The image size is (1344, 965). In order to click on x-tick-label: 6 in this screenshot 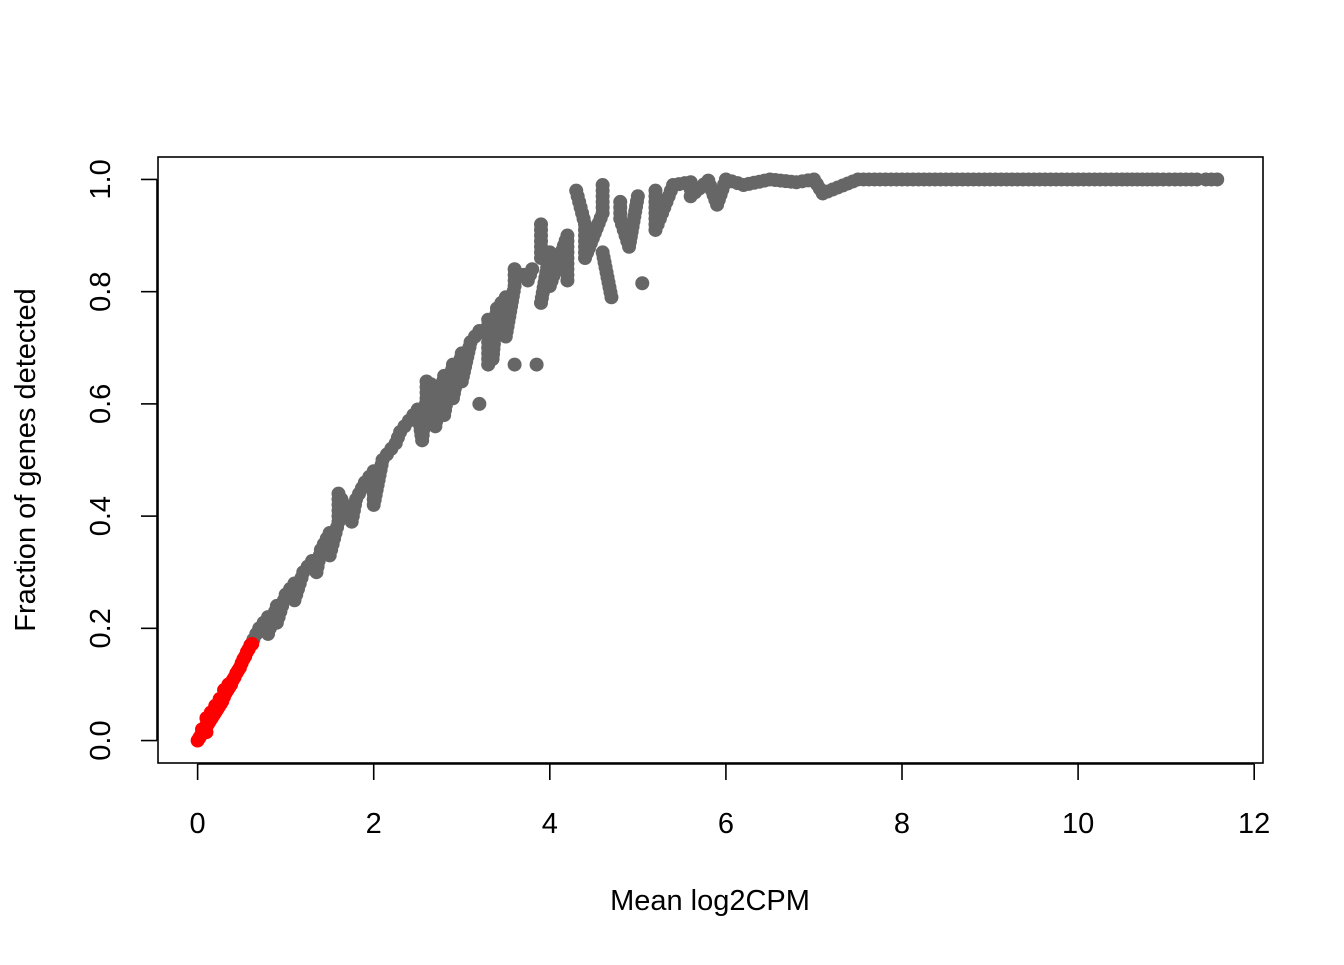, I will do `click(726, 824)`.